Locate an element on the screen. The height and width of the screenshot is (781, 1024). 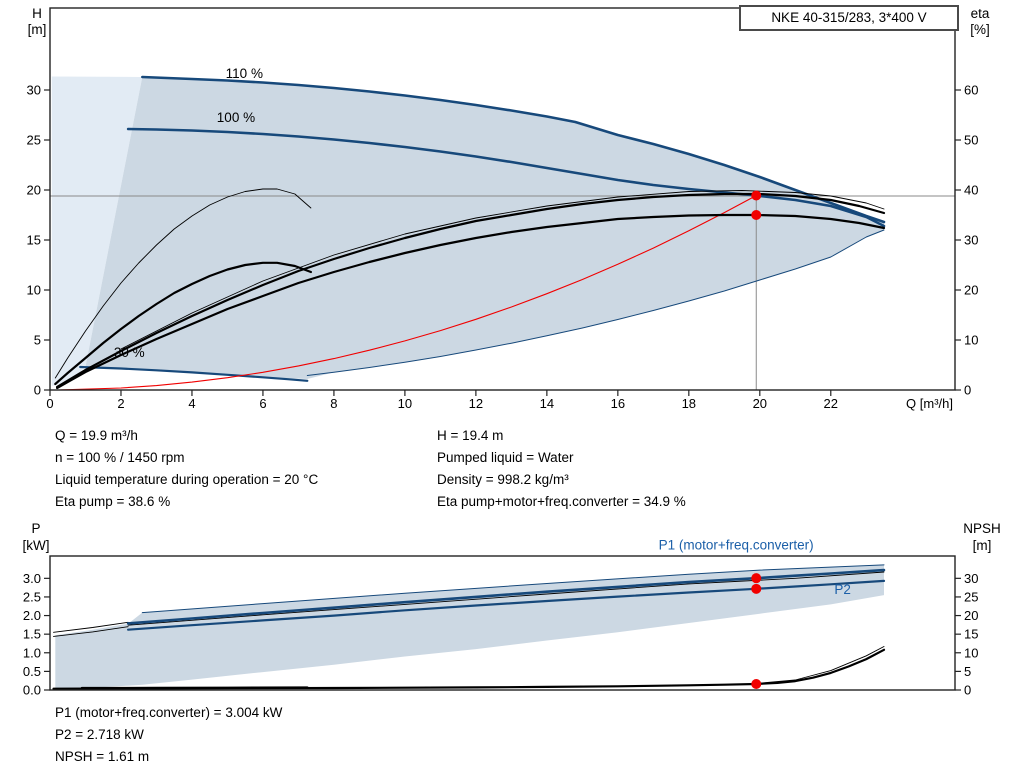
chart-text: H is located at coordinates (37, 13).